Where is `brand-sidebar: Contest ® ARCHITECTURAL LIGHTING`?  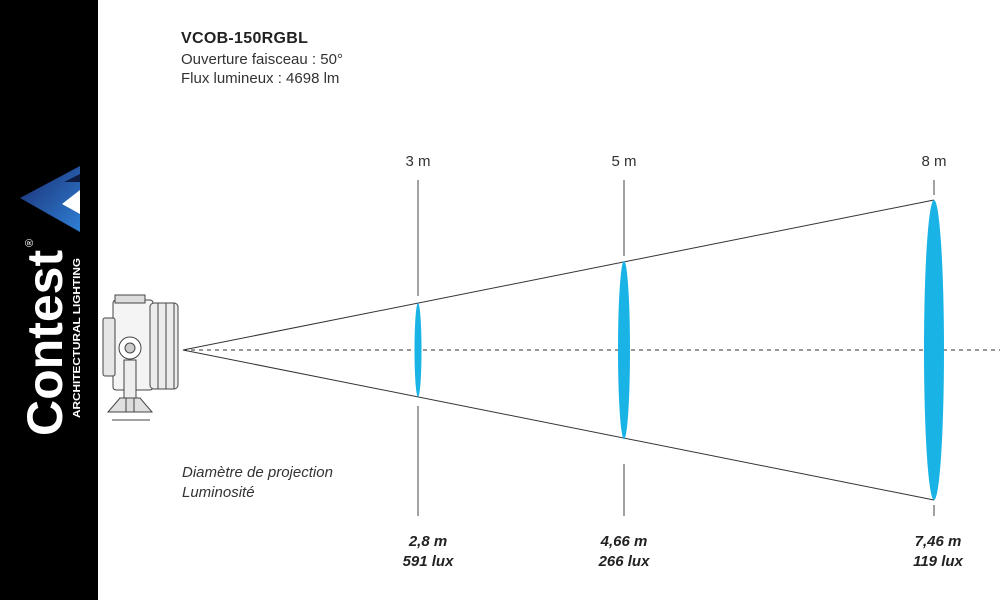
brand-sidebar: Contest ® ARCHITECTURAL LIGHTING is located at coordinates (49, 300).